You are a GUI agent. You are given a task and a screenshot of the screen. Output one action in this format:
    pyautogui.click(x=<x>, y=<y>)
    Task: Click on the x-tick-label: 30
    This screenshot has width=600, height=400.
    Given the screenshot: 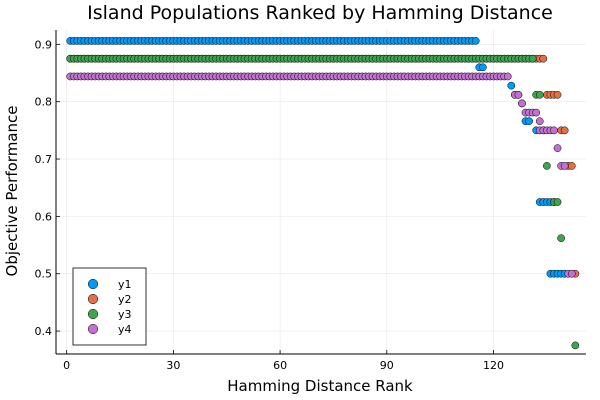 What is the action you would take?
    pyautogui.click(x=173, y=365)
    